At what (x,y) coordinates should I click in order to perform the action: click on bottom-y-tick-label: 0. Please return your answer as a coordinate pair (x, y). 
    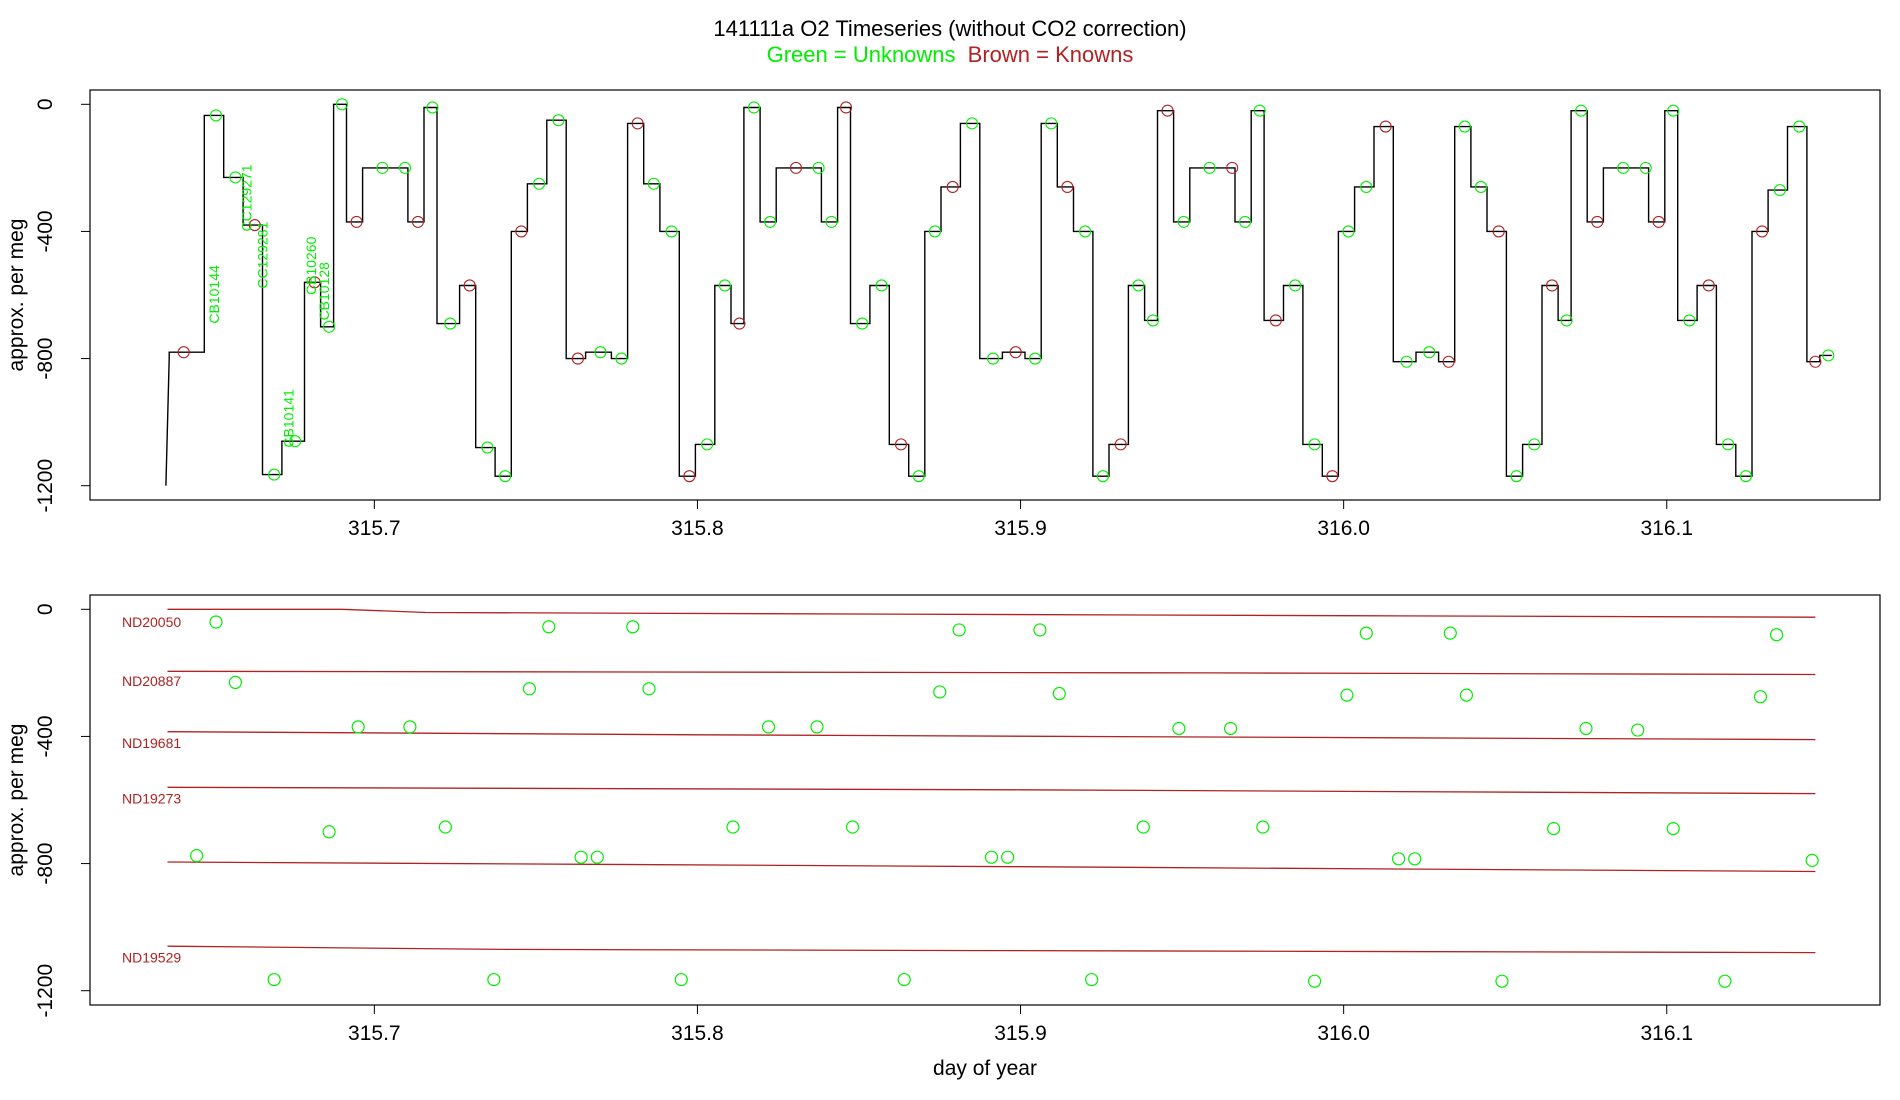
    Looking at the image, I should click on (45, 609).